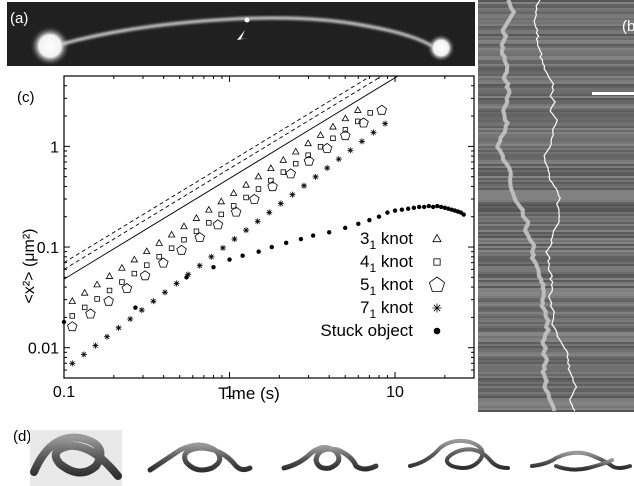 Image resolution: width=634 pixels, height=486 pixels. I want to click on x-tick-label: 1, so click(229, 392).